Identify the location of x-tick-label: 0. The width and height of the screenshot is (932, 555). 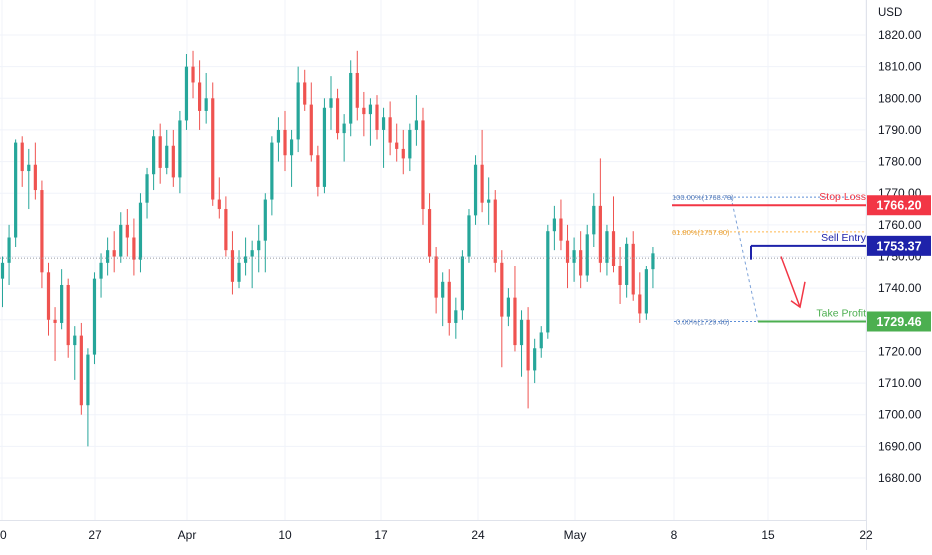
(3, 535).